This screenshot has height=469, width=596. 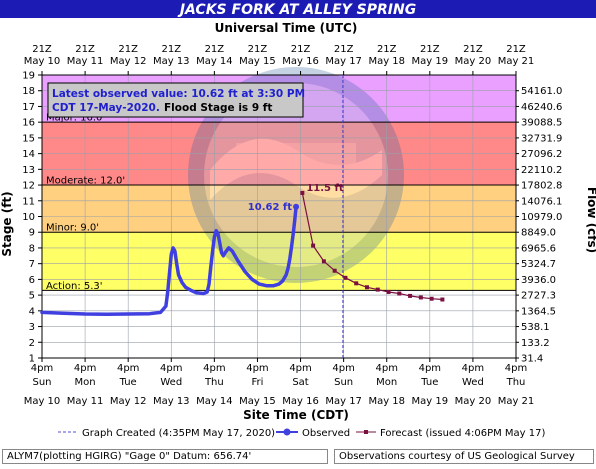 What do you see at coordinates (462, 433) in the screenshot?
I see `legend-forecast-label: Forecast (issued 4:06PM May 17)` at bounding box center [462, 433].